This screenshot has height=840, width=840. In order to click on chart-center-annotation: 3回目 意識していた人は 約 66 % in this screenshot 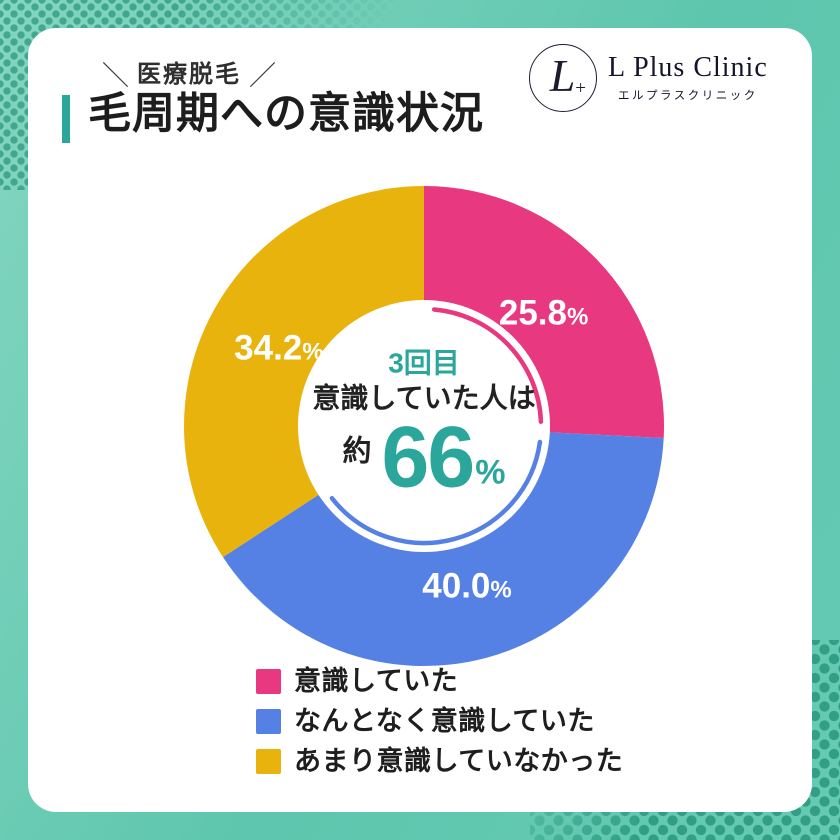, I will do `click(424, 423)`.